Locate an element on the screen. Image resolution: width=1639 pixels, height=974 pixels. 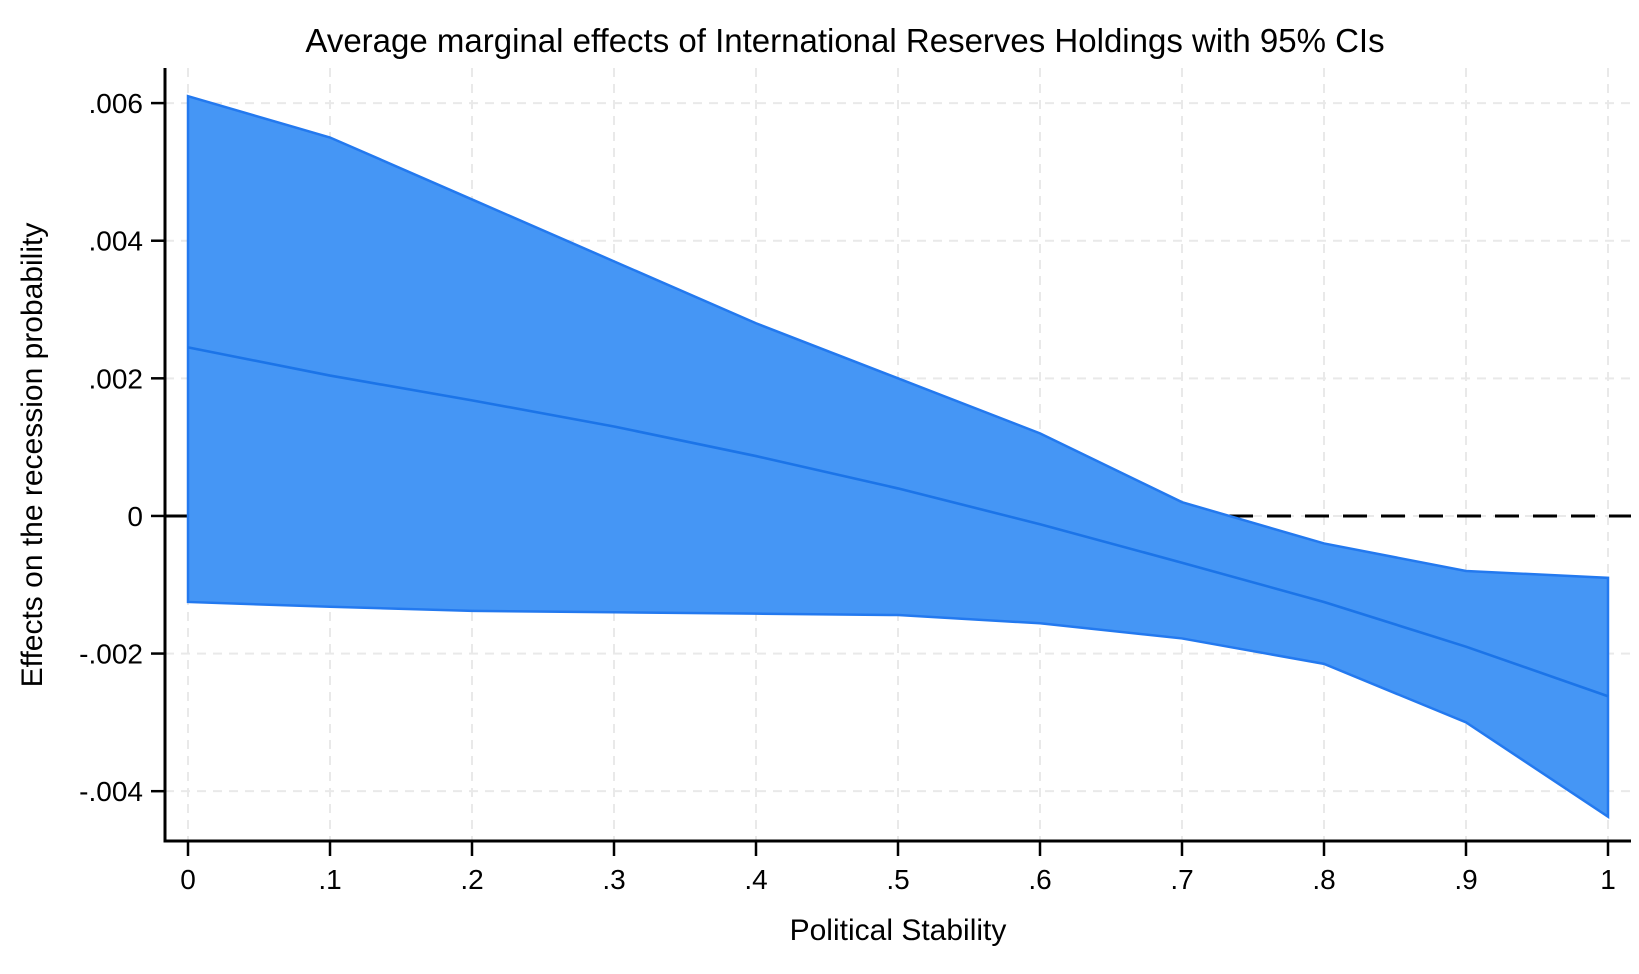
y-tick-label: -.002 is located at coordinates (111, 654).